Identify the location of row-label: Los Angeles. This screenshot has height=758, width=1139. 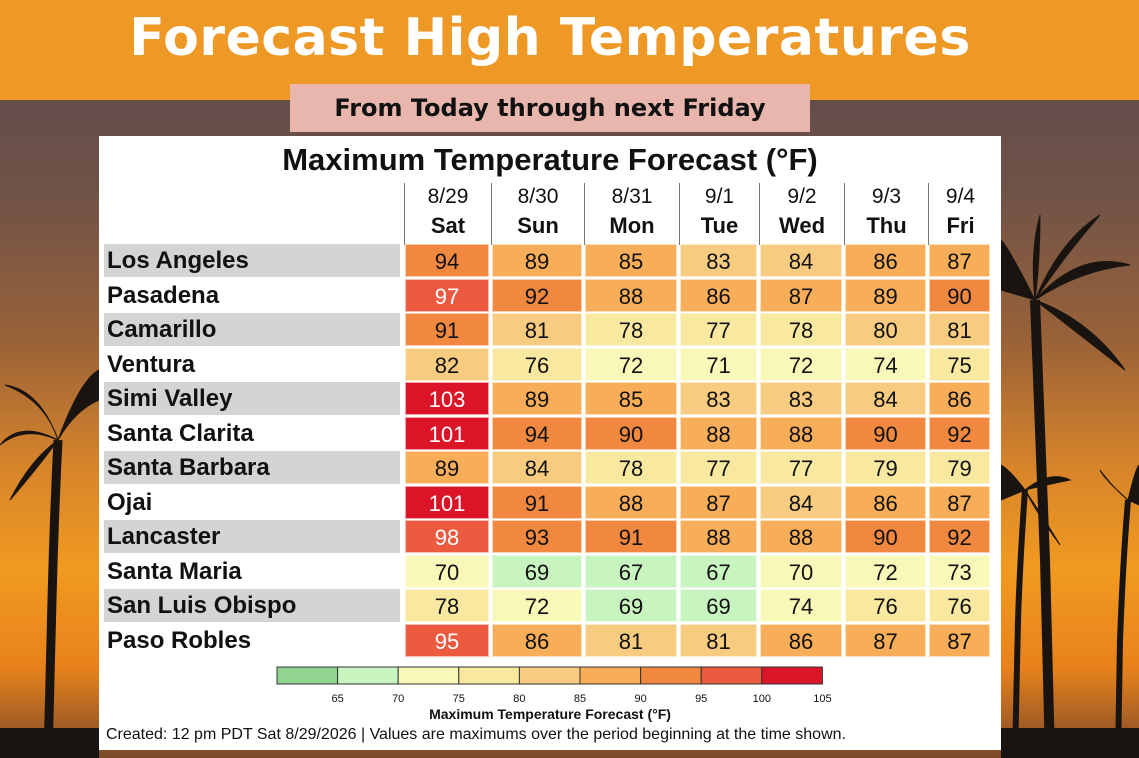
(252, 260).